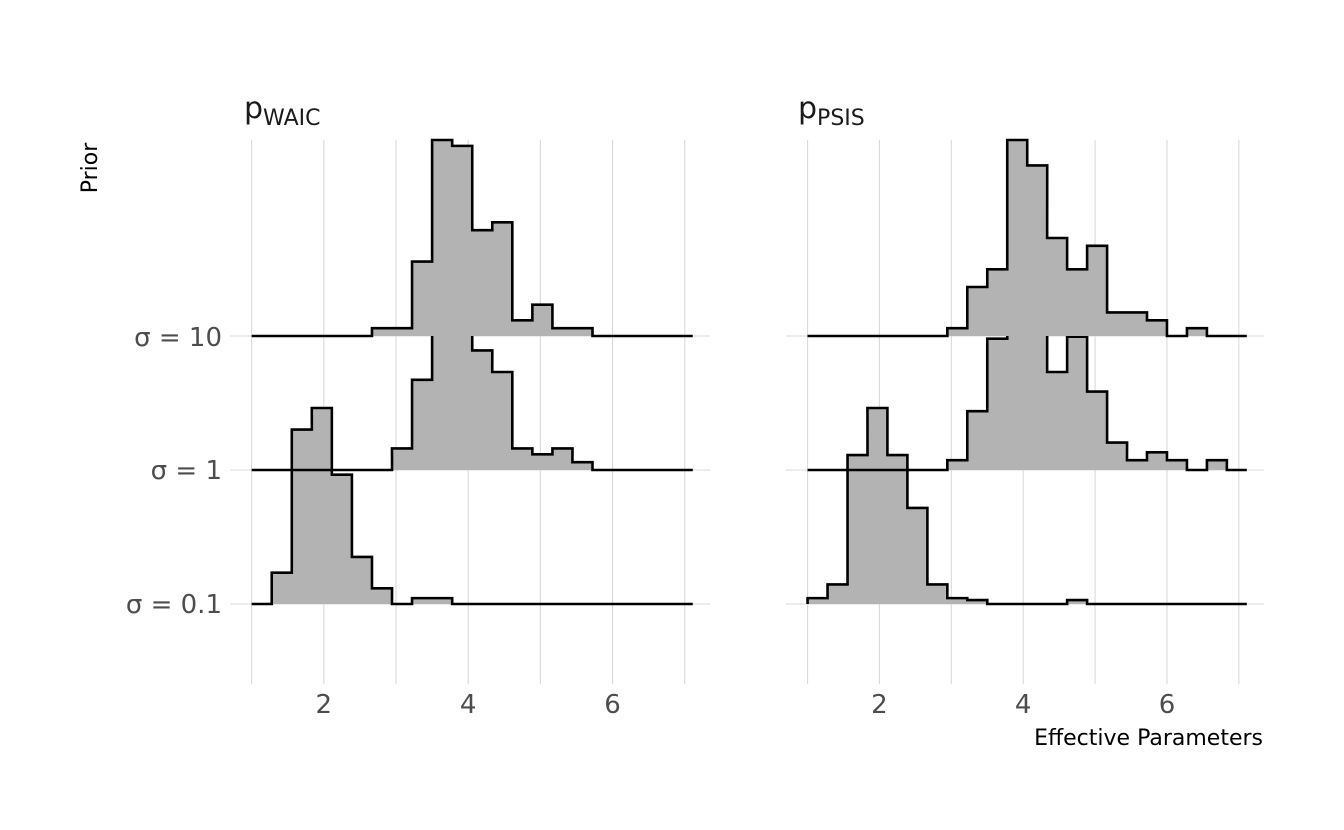  Describe the element at coordinates (186, 471) in the screenshot. I see `y-tick-label-sigma-1: σ = 1` at that location.